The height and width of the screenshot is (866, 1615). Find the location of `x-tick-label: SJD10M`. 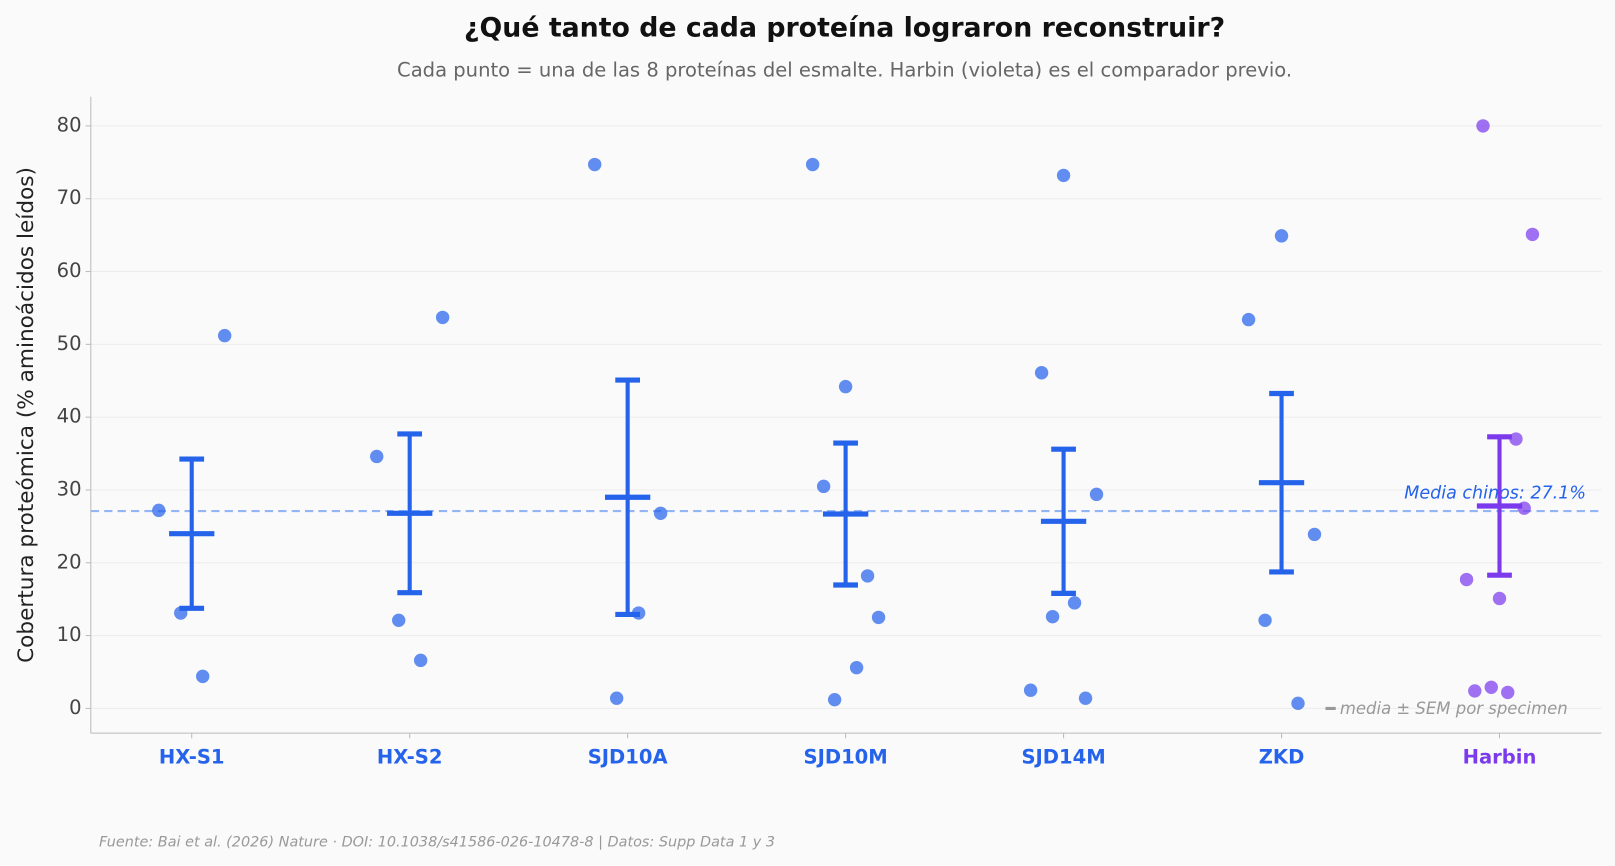

x-tick-label: SJD10M is located at coordinates (845, 756).